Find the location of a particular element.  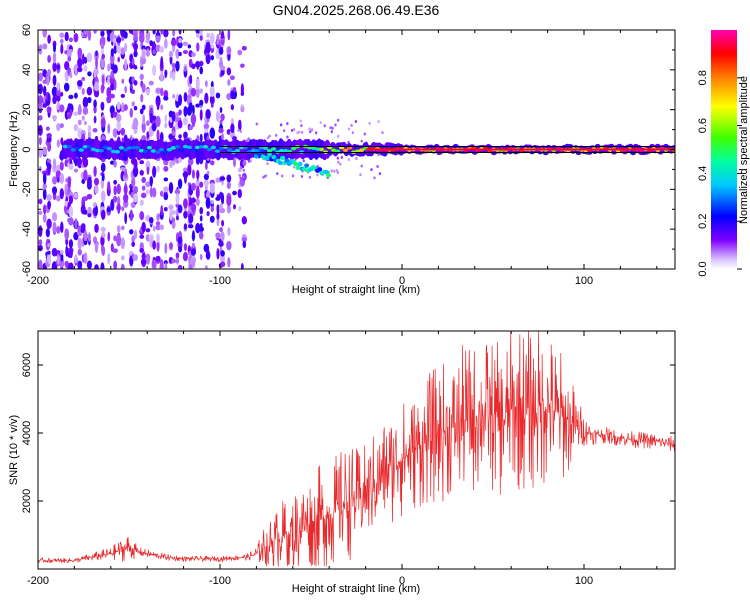

snr-y-axis-label: SNR (10 * v/v) is located at coordinates (14, 450).